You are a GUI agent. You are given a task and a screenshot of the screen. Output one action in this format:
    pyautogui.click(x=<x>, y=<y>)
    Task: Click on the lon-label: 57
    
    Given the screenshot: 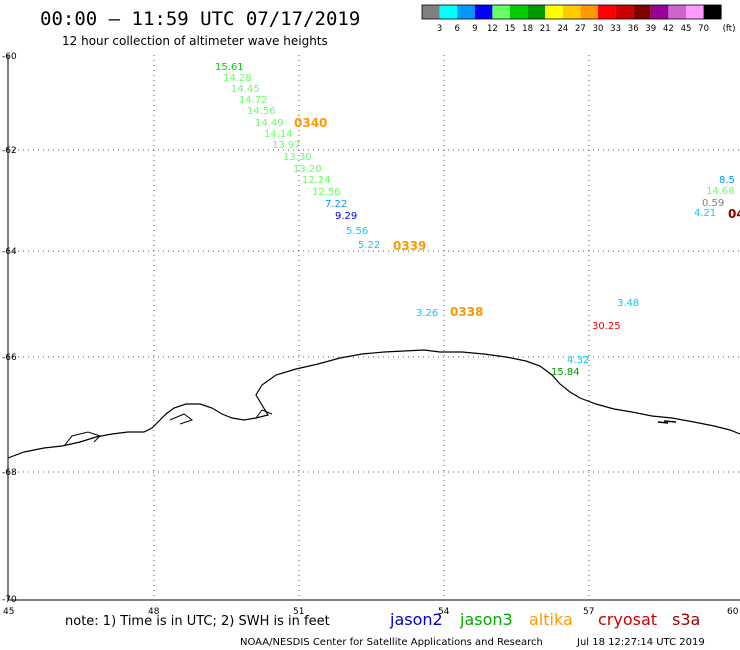 What is the action you would take?
    pyautogui.click(x=588, y=612)
    